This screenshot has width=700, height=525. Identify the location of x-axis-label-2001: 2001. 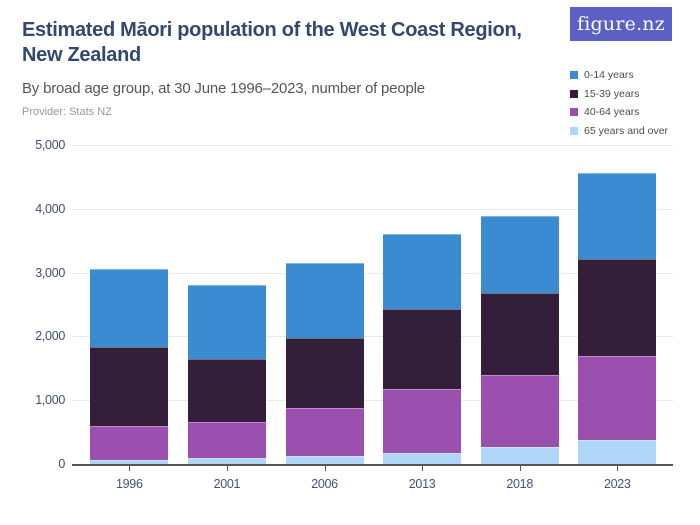
(227, 484).